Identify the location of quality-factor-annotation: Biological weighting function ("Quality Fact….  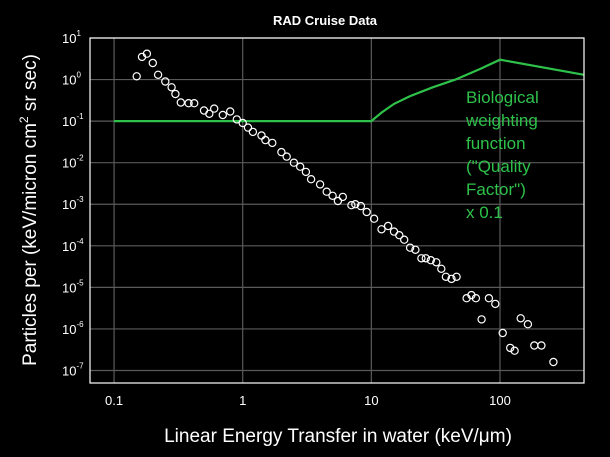
(502, 155).